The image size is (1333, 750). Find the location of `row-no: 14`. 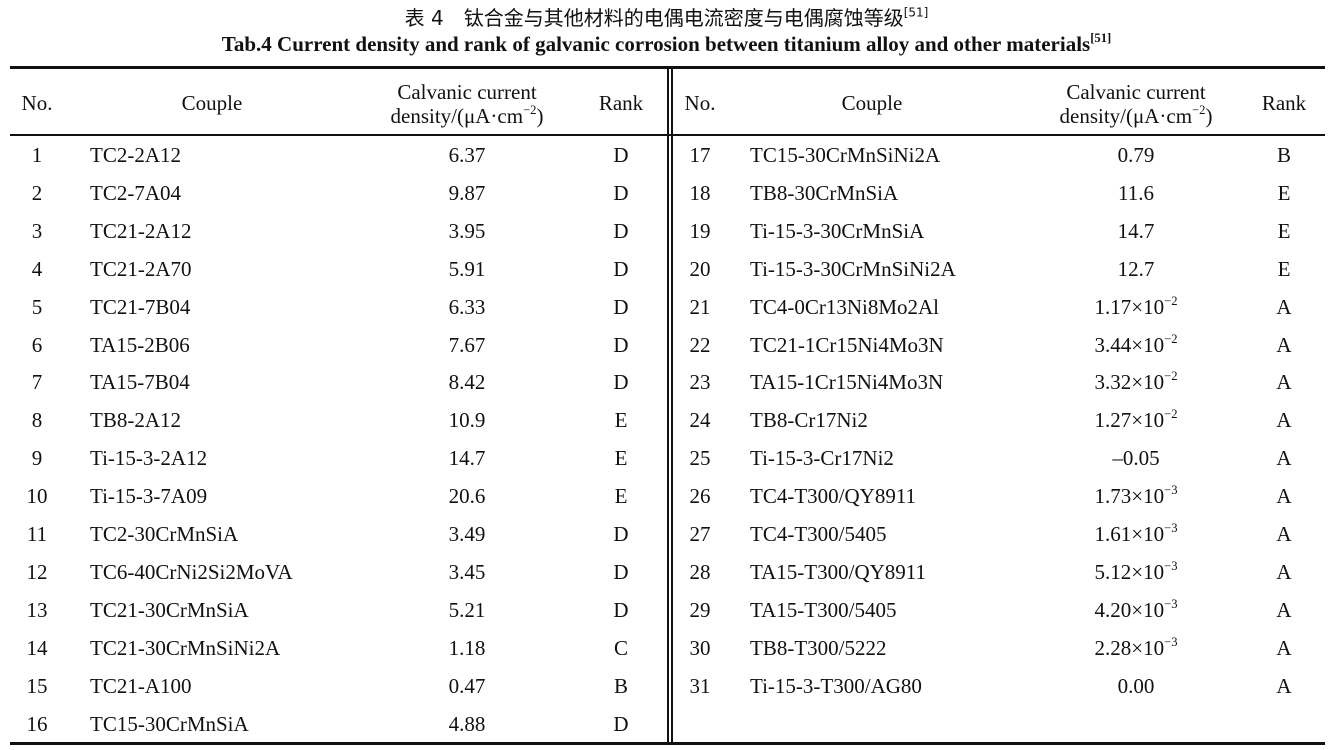

row-no: 14 is located at coordinates (37, 647).